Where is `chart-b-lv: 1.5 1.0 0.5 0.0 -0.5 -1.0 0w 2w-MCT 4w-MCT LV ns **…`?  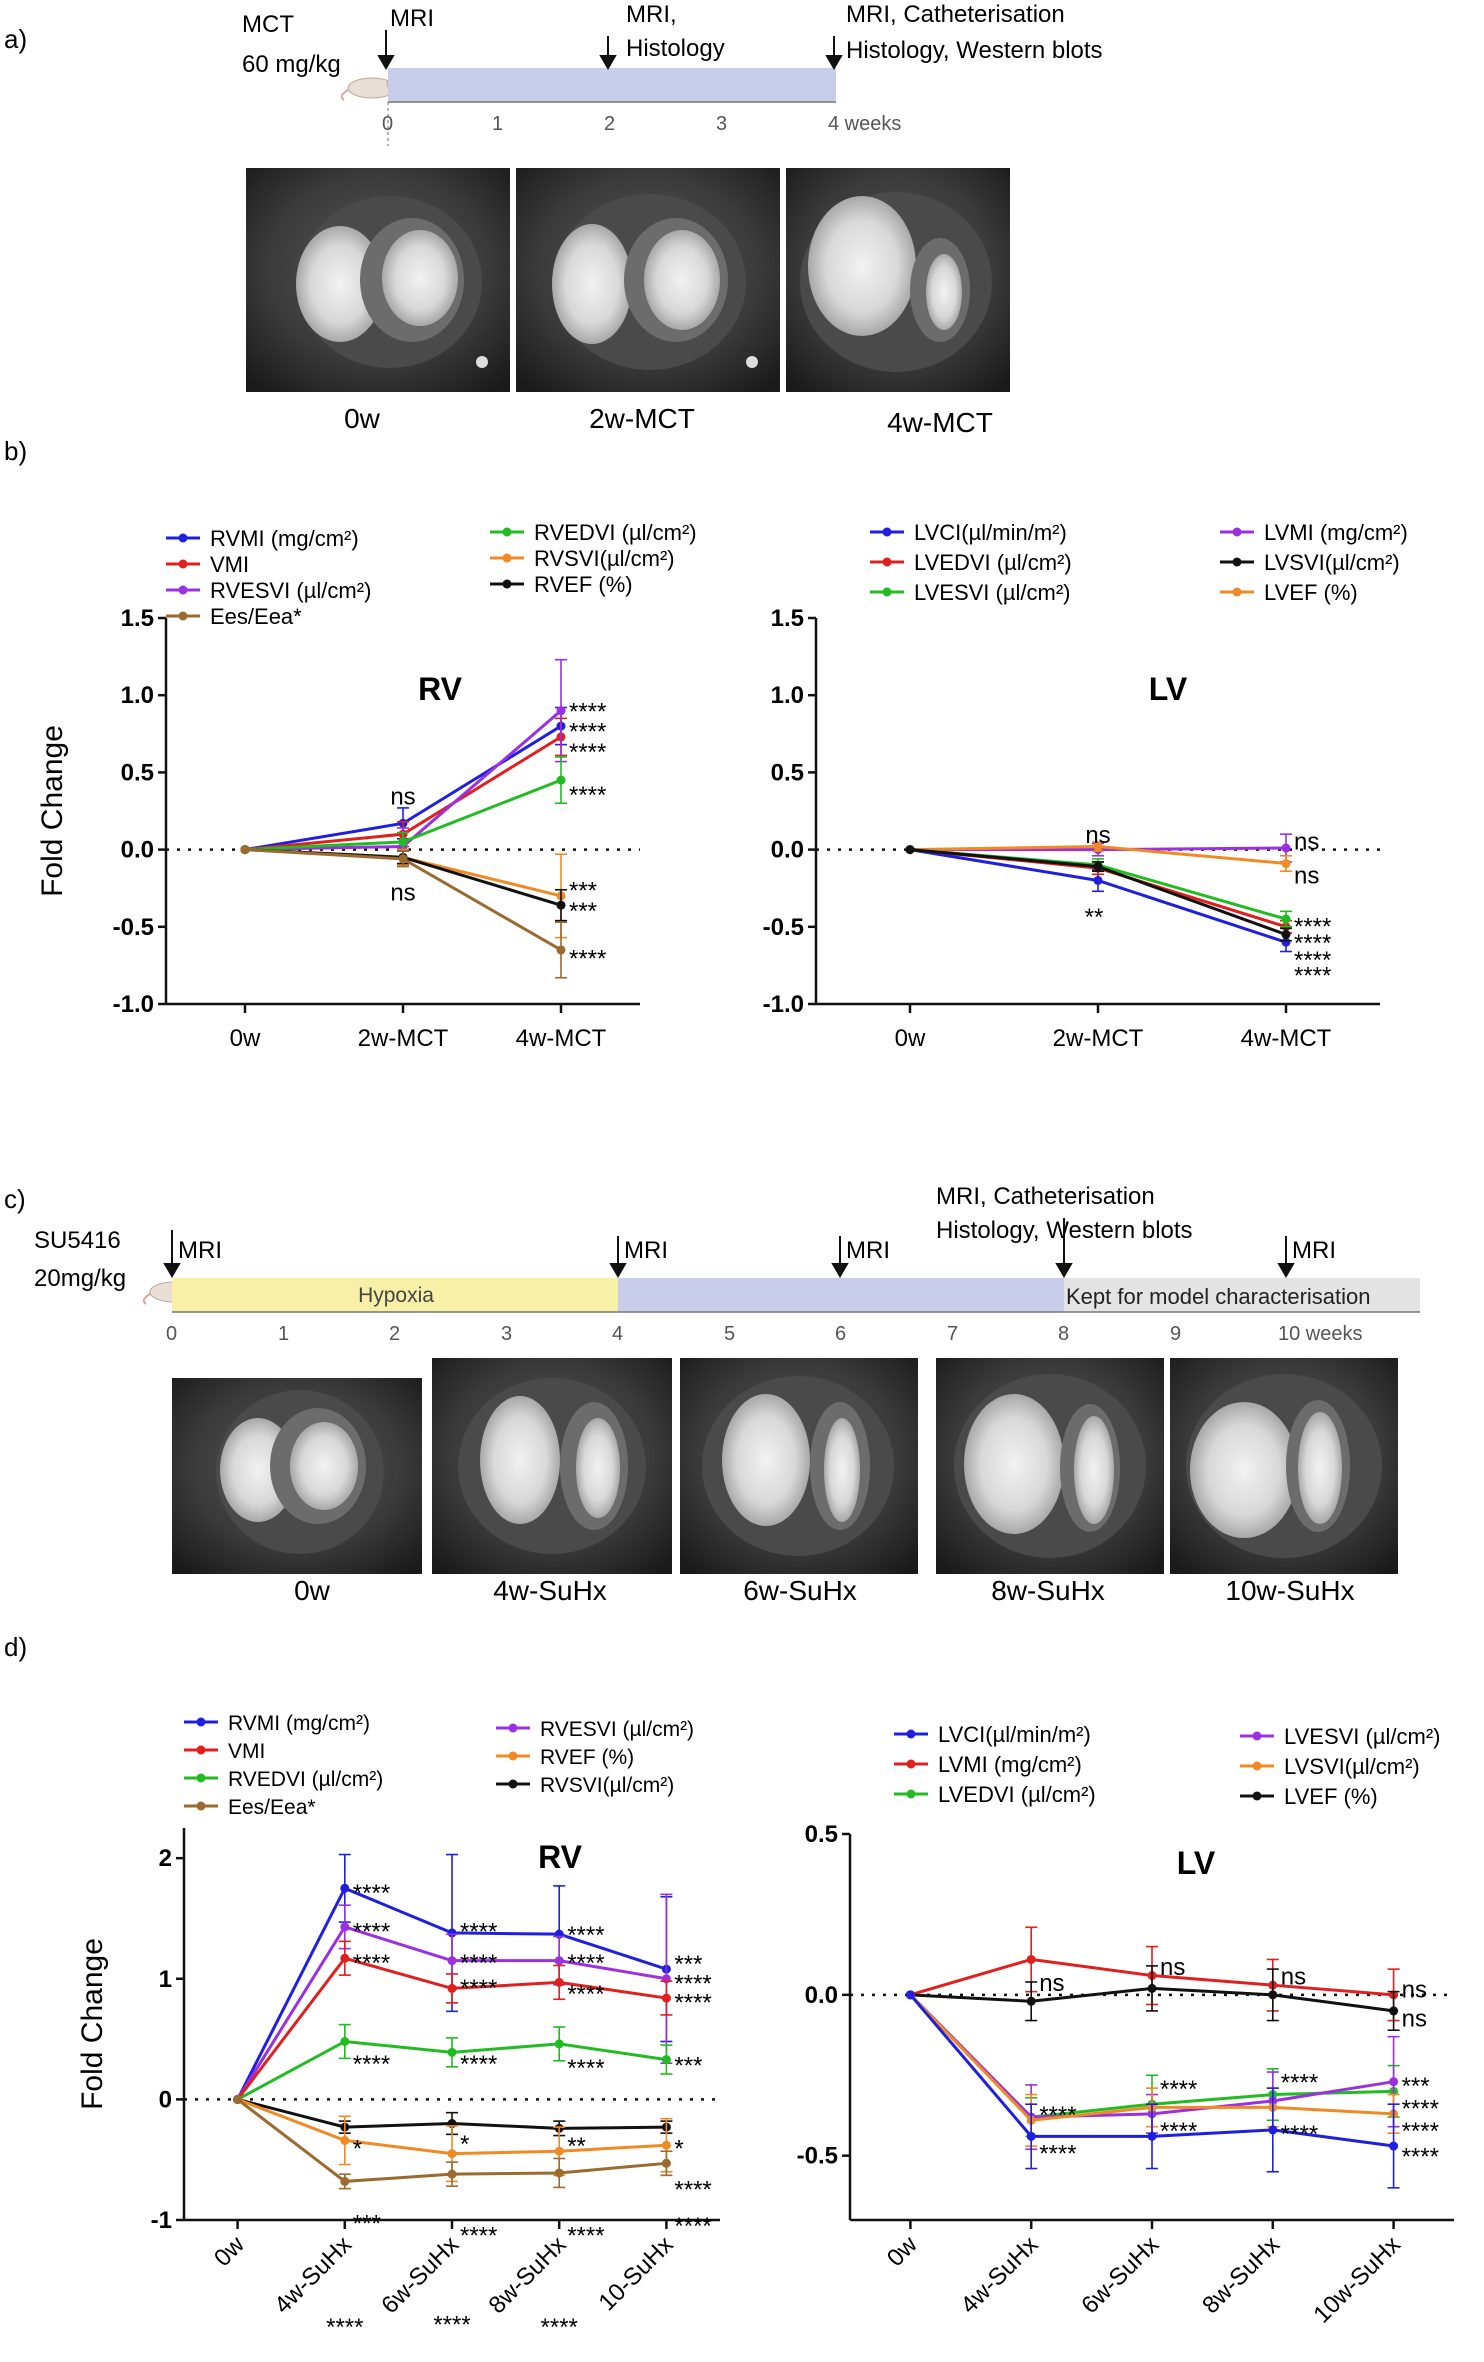
chart-b-lv: 1.5 1.0 0.5 0.0 -0.5 -1.0 0w 2w-MCT 4w-MCT LV ns **… is located at coordinates (1085, 786).